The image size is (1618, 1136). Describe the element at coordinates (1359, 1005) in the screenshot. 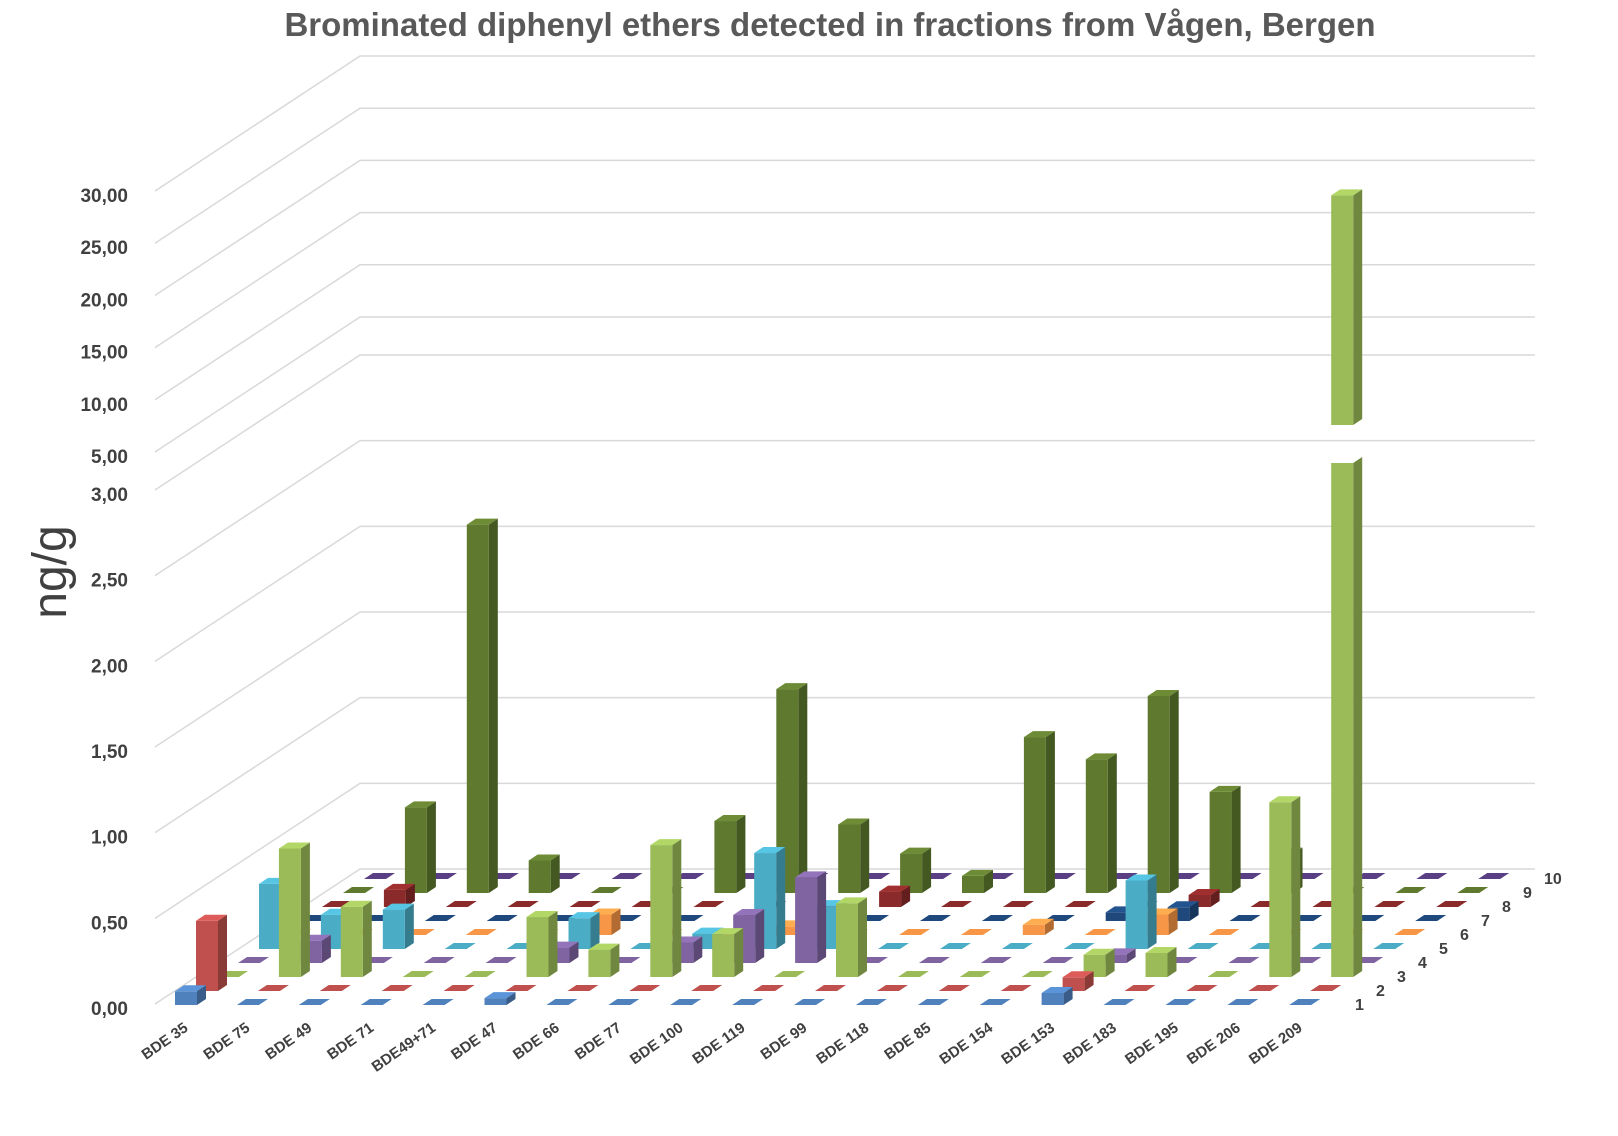

I see `depth-label: 1` at that location.